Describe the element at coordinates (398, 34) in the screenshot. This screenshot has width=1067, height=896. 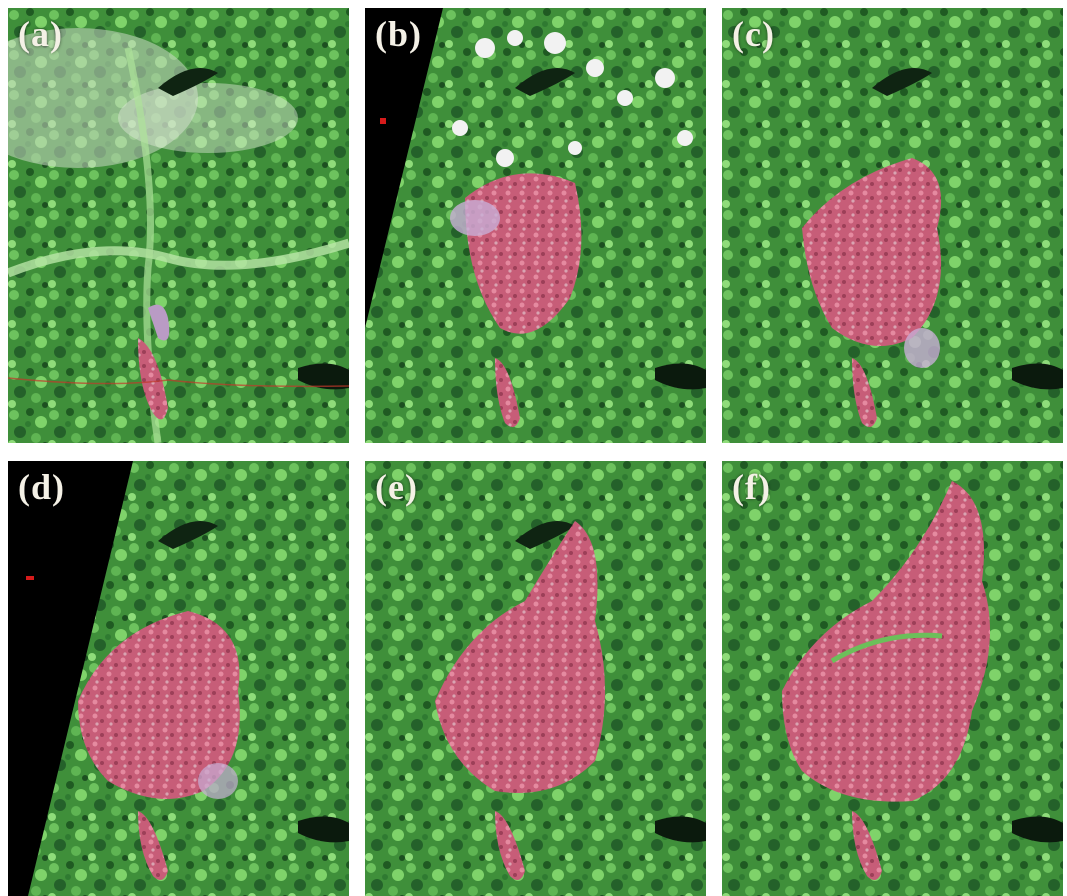
I see `panel-label: (b)` at that location.